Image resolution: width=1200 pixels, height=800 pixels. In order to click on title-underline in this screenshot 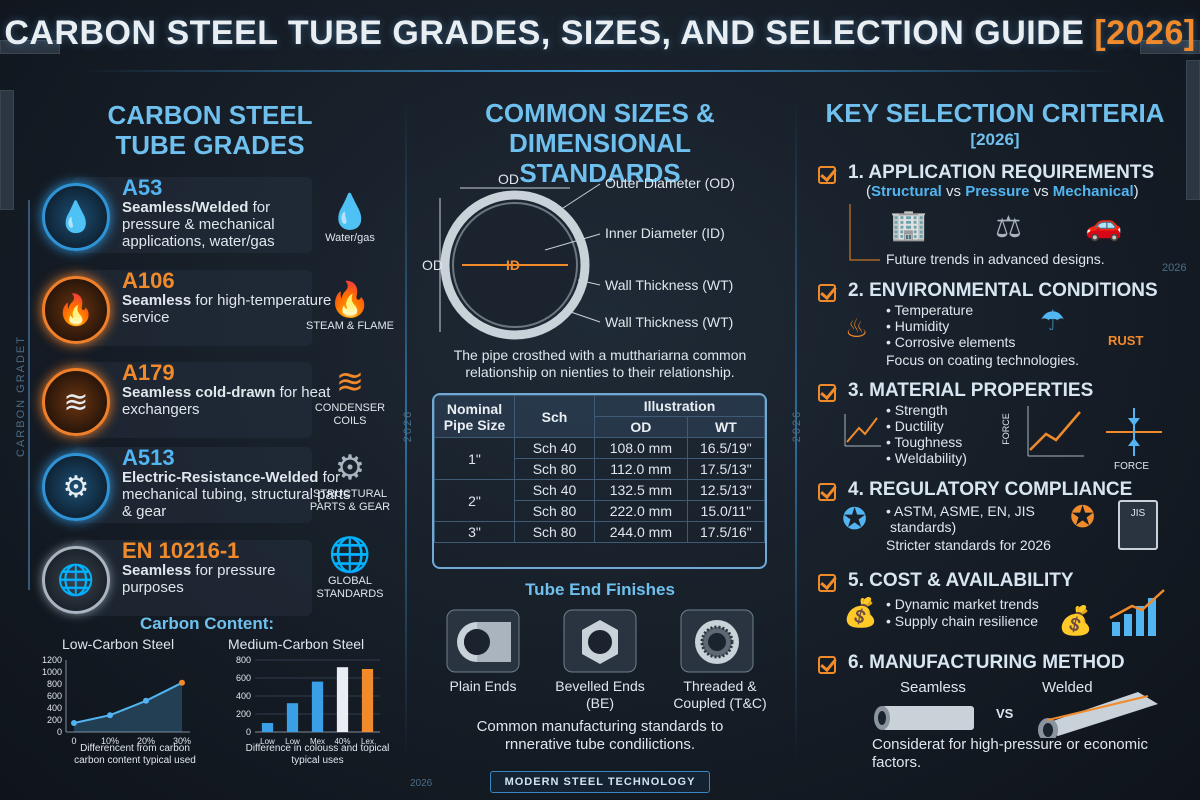, I will do `click(600, 71)`.